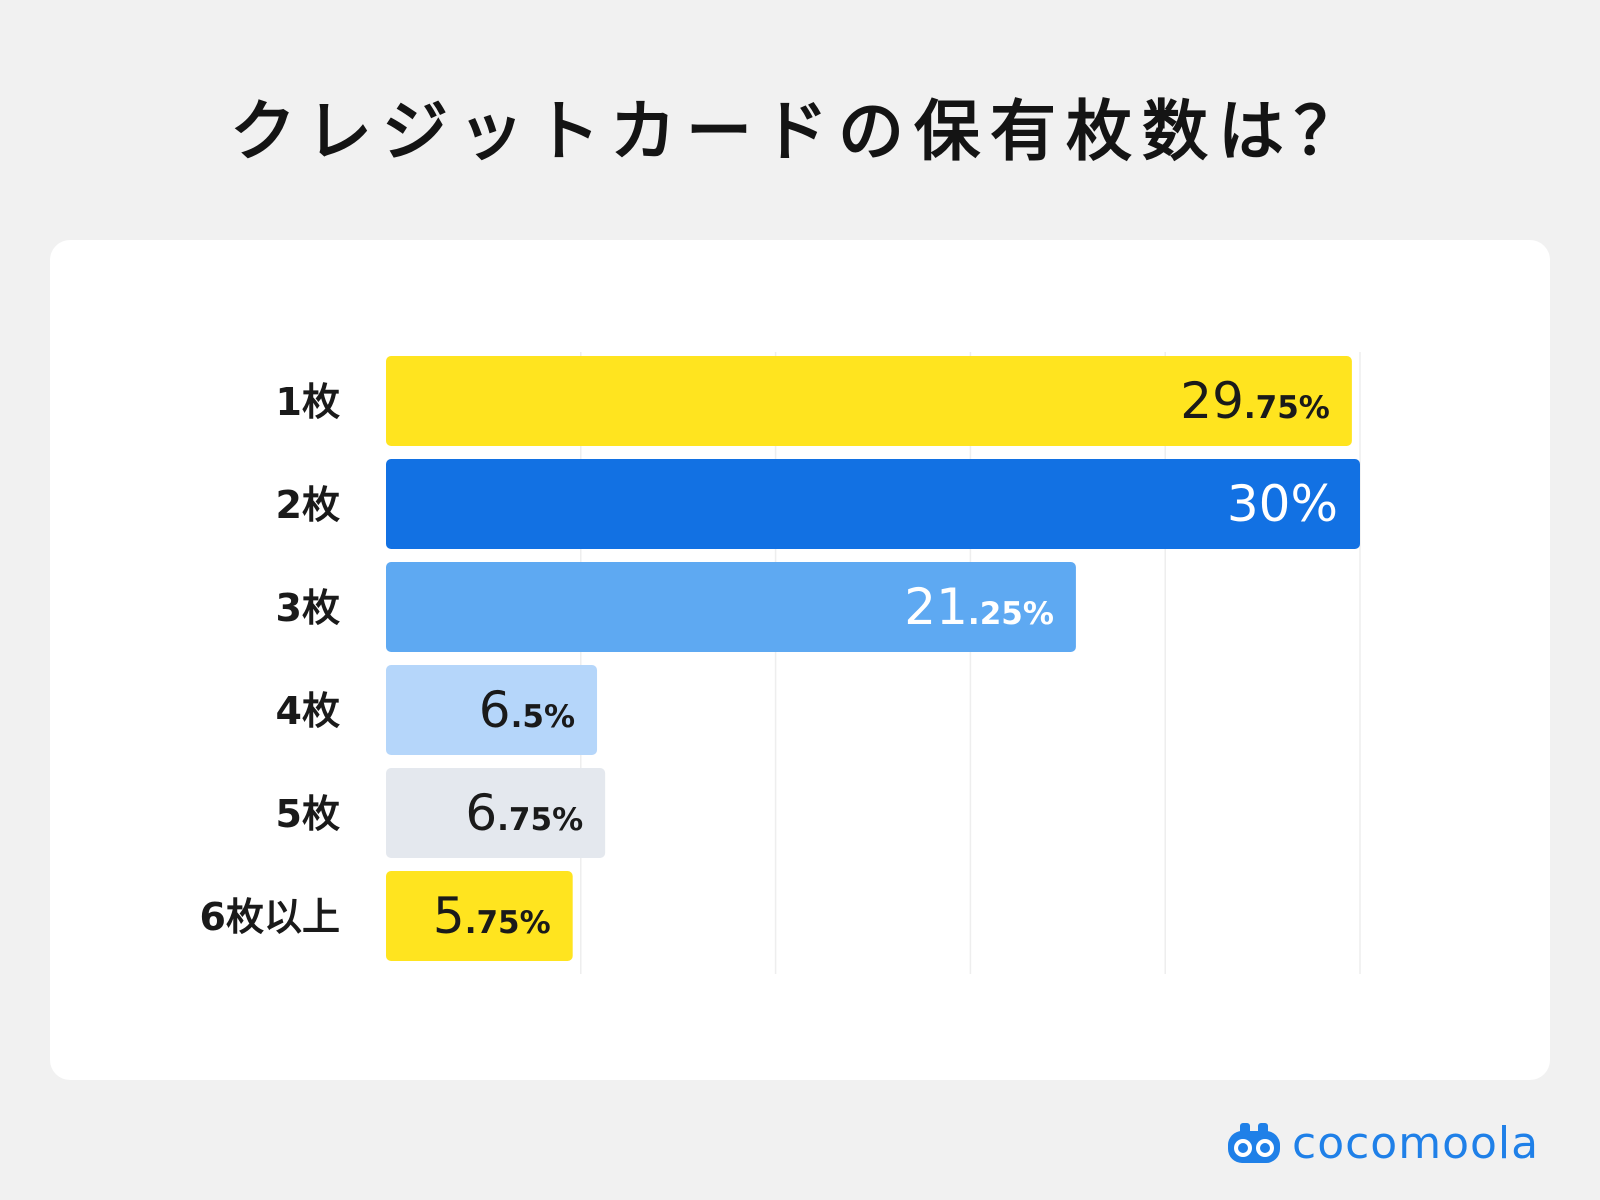 The height and width of the screenshot is (1200, 1600). Describe the element at coordinates (800, 131) in the screenshot. I see `page-title: クレジットカードの保有枚数は？` at that location.